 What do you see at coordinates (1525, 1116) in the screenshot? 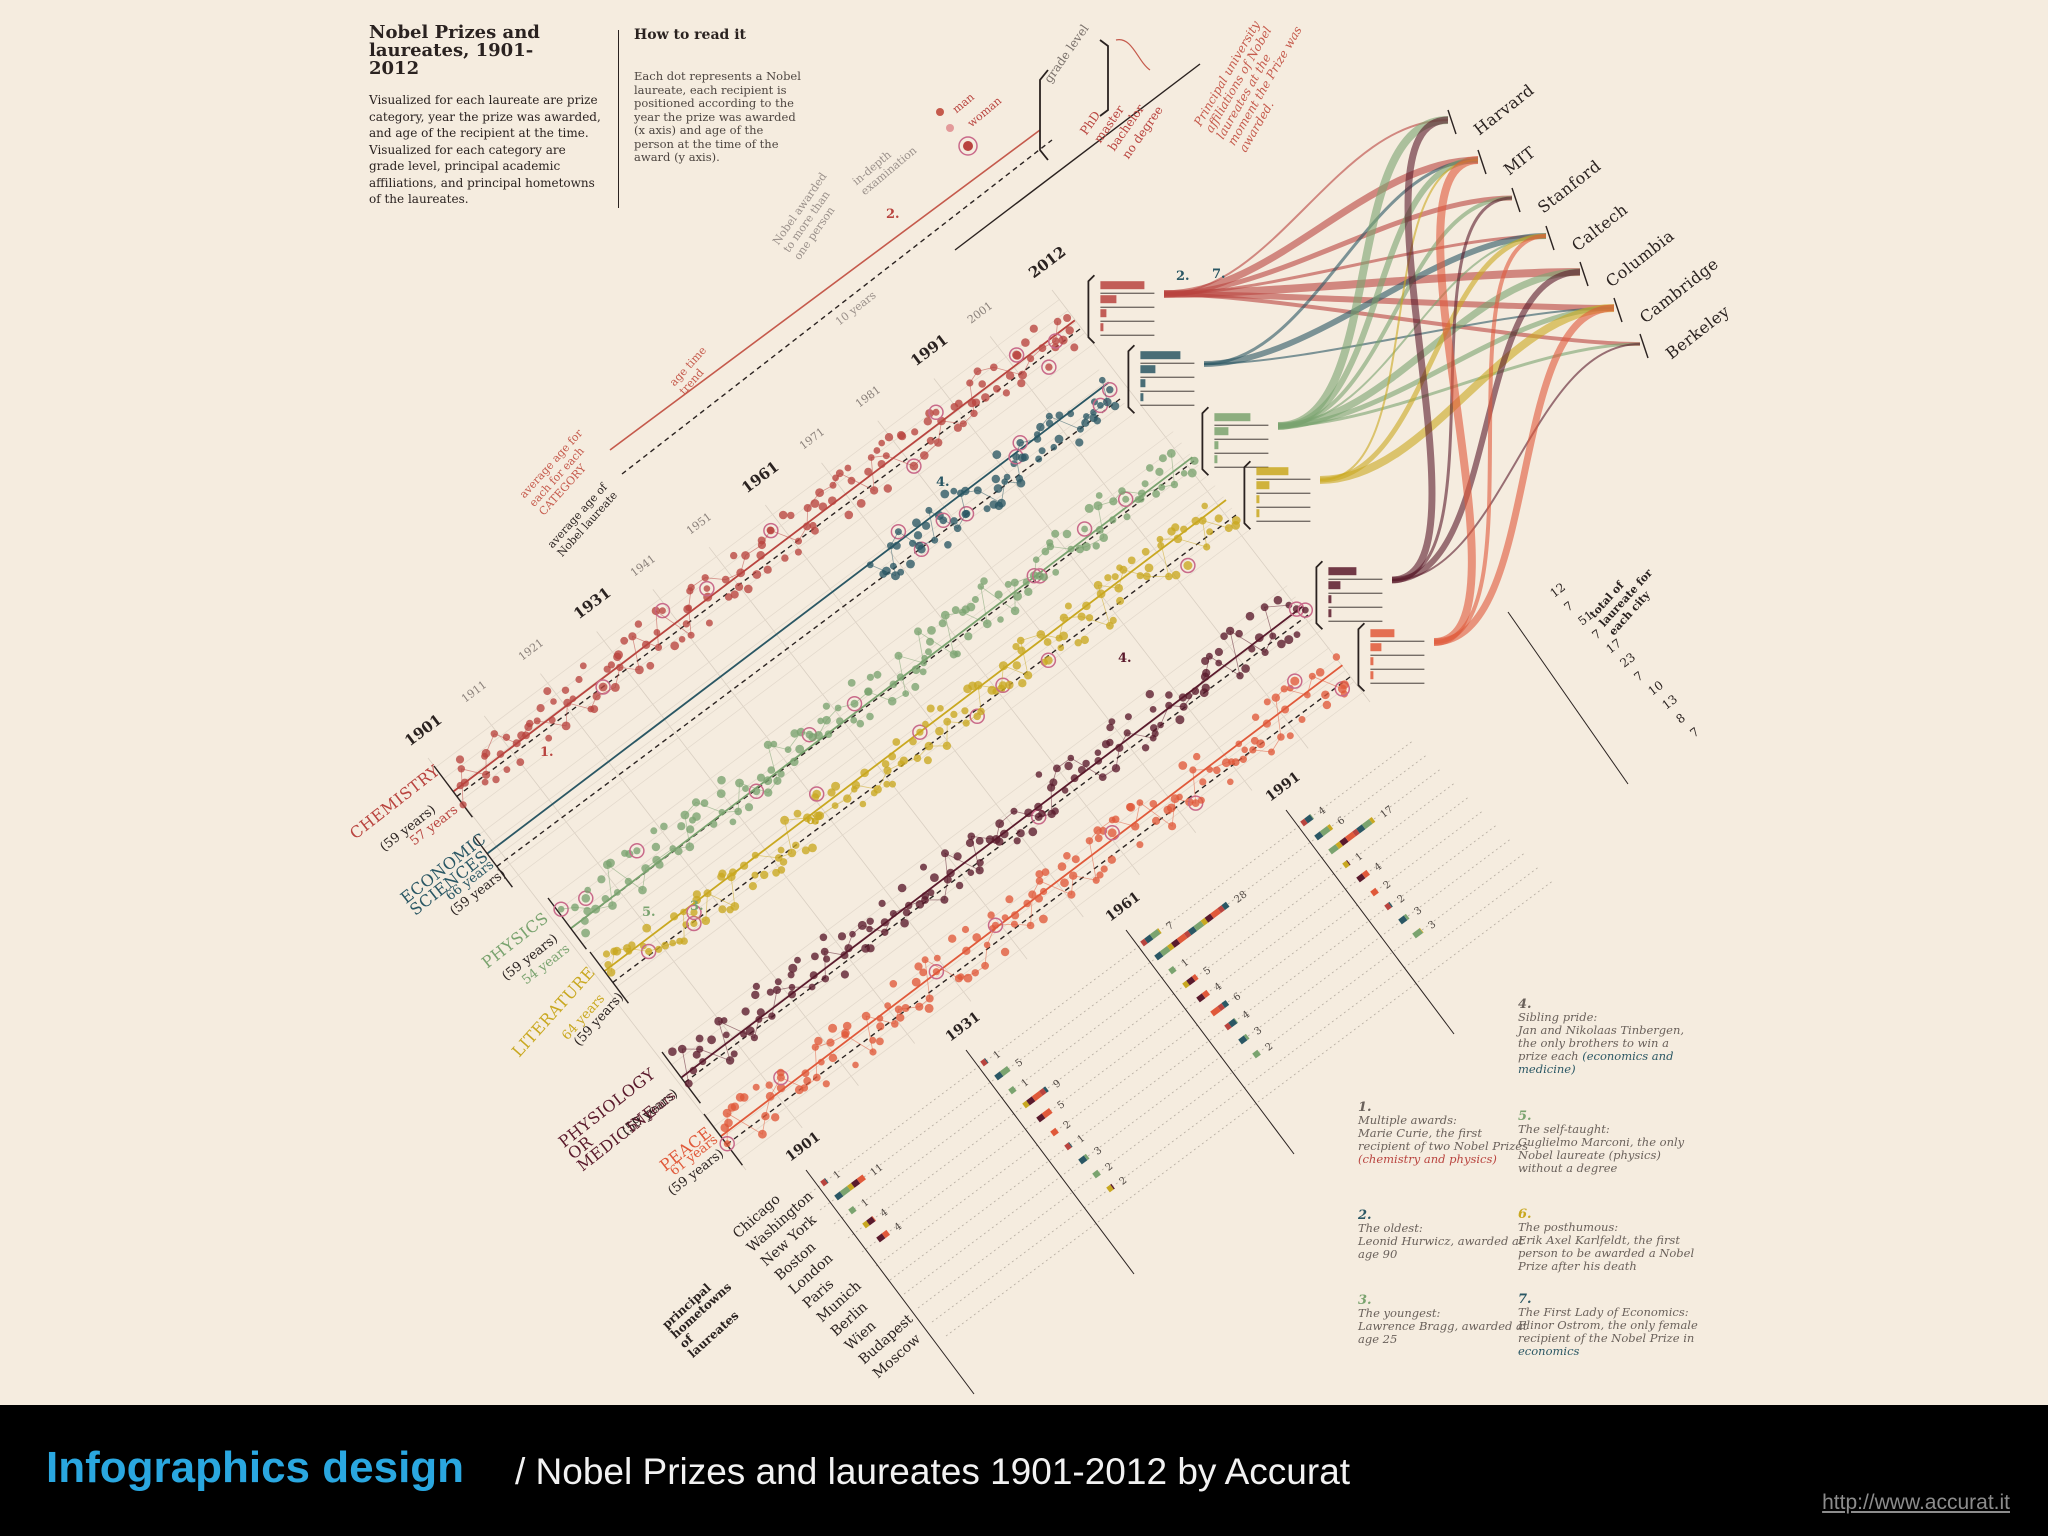
I see `note-5-num: 5.` at bounding box center [1525, 1116].